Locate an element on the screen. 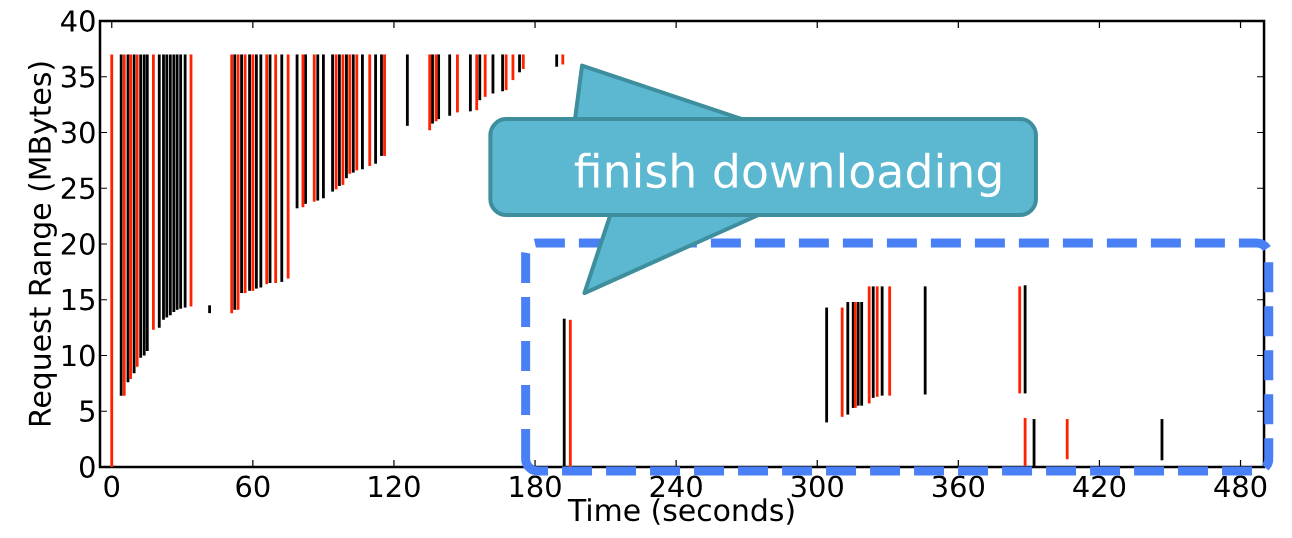 The width and height of the screenshot is (1292, 538). y-tick-label: 40 is located at coordinates (78, 21).